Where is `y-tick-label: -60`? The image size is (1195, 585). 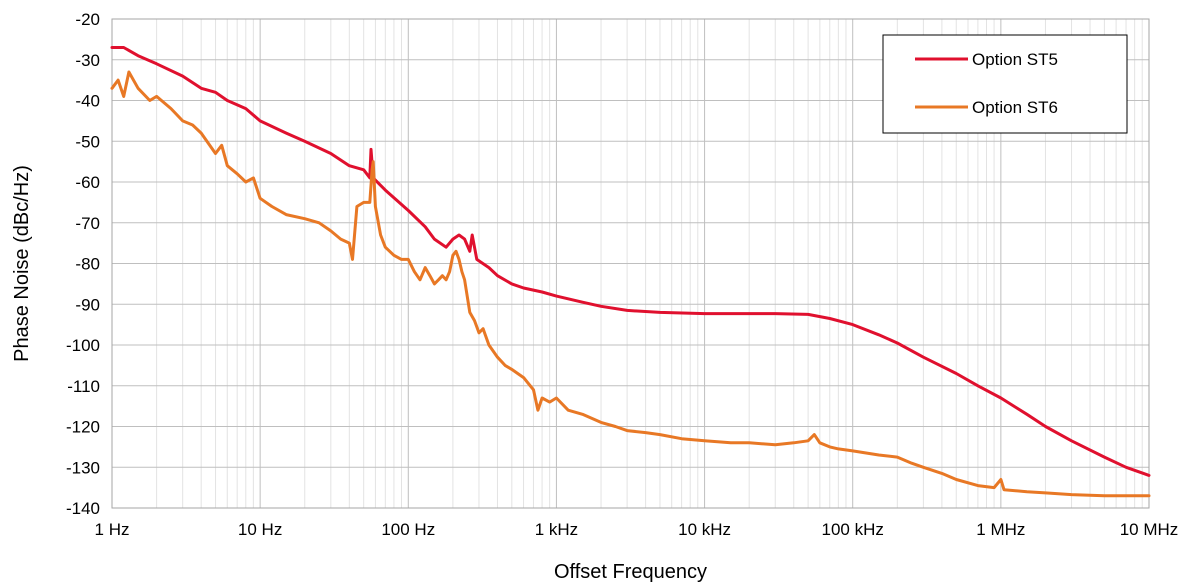 y-tick-label: -60 is located at coordinates (87, 182).